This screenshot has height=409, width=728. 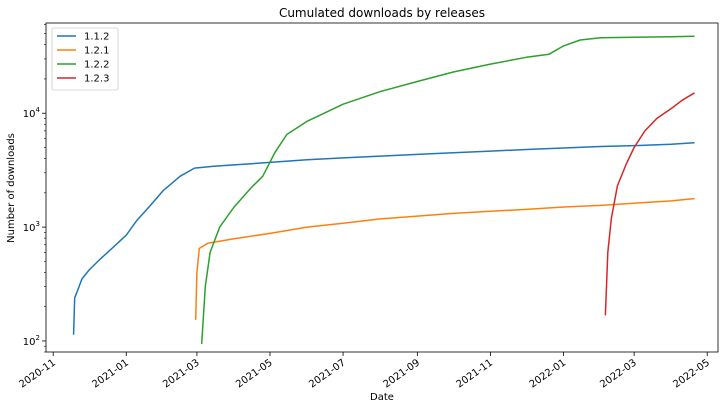 What do you see at coordinates (110, 373) in the screenshot?
I see `x-tick-label: 2021-01` at bounding box center [110, 373].